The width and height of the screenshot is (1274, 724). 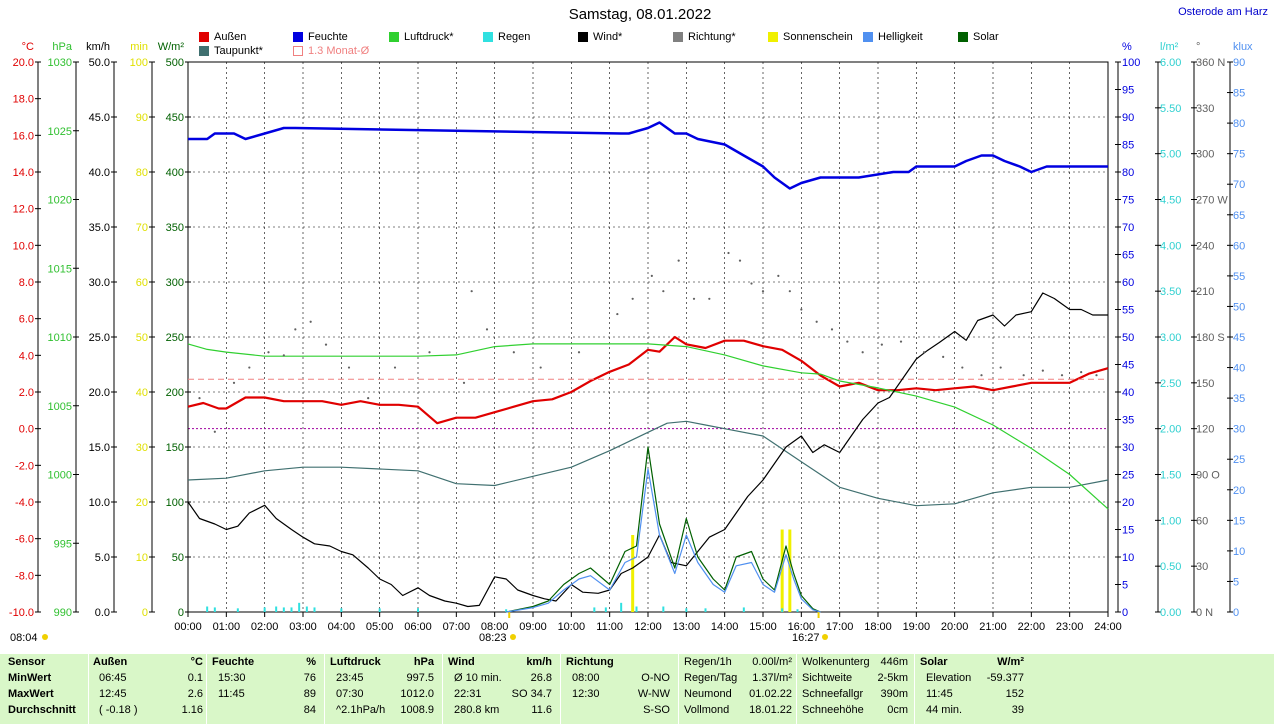 What do you see at coordinates (1236, 613) in the screenshot?
I see `lux-axis-tick-label: 0` at bounding box center [1236, 613].